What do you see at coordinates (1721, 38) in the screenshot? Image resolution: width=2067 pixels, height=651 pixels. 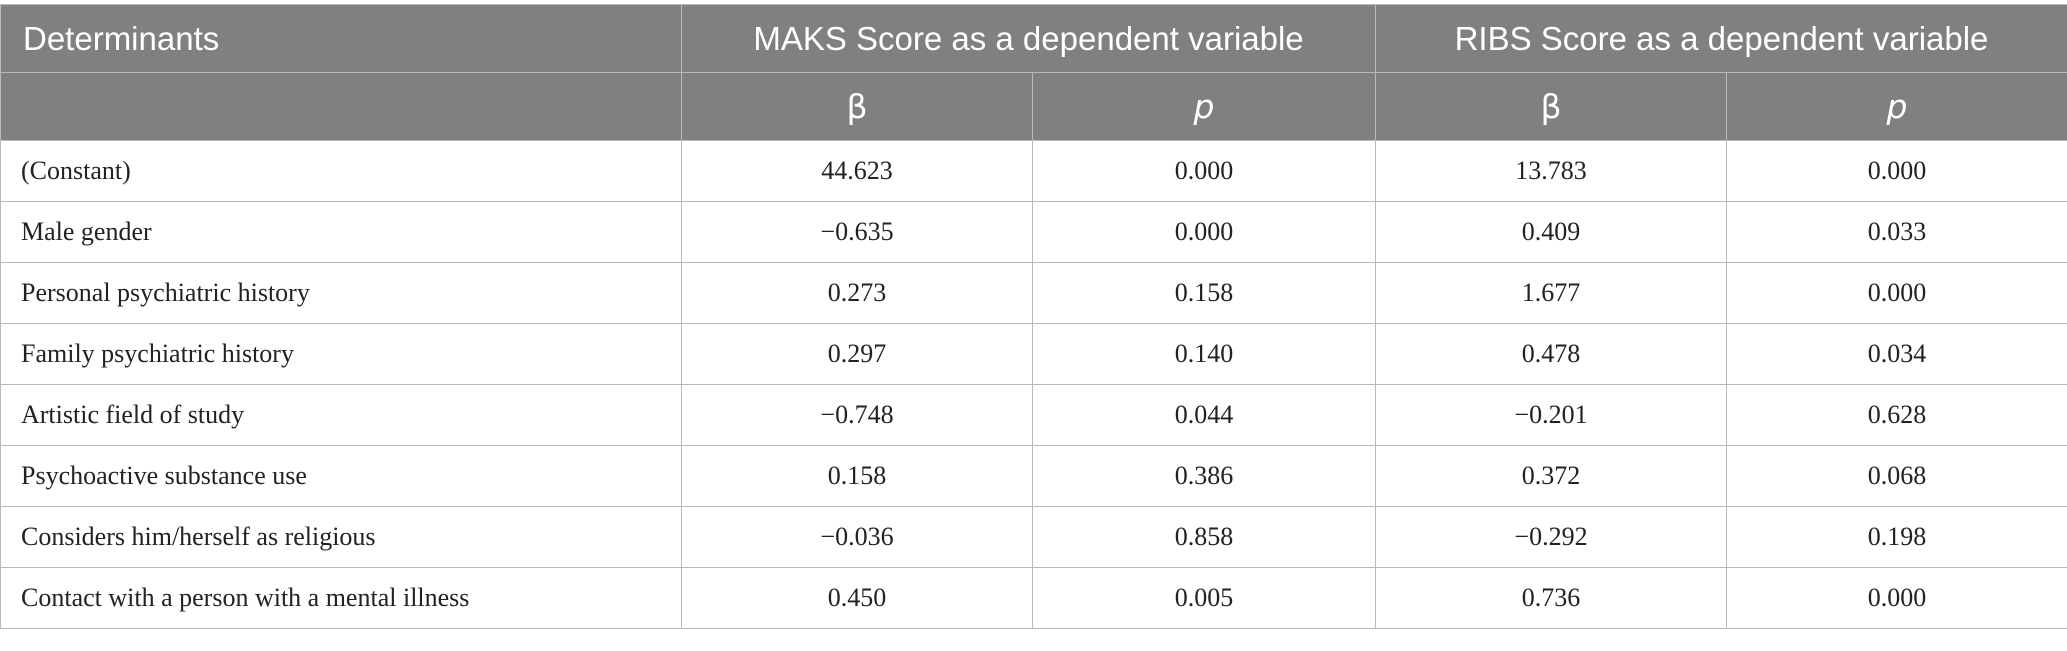 I see `header-ribs: RIBS Score as a dependent variable` at bounding box center [1721, 38].